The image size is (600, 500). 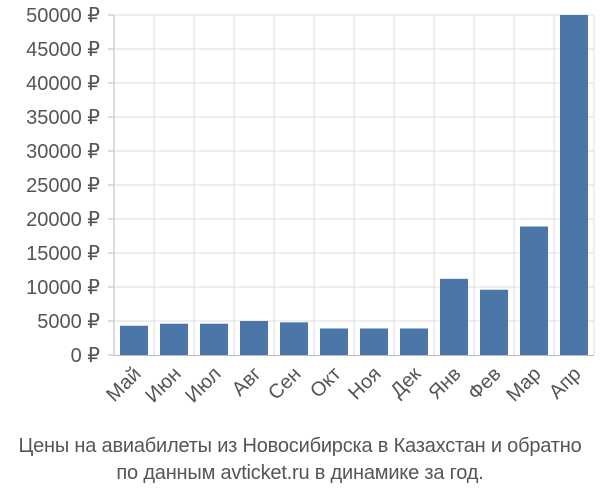 I want to click on x-tick-label: Фев, so click(x=485, y=384).